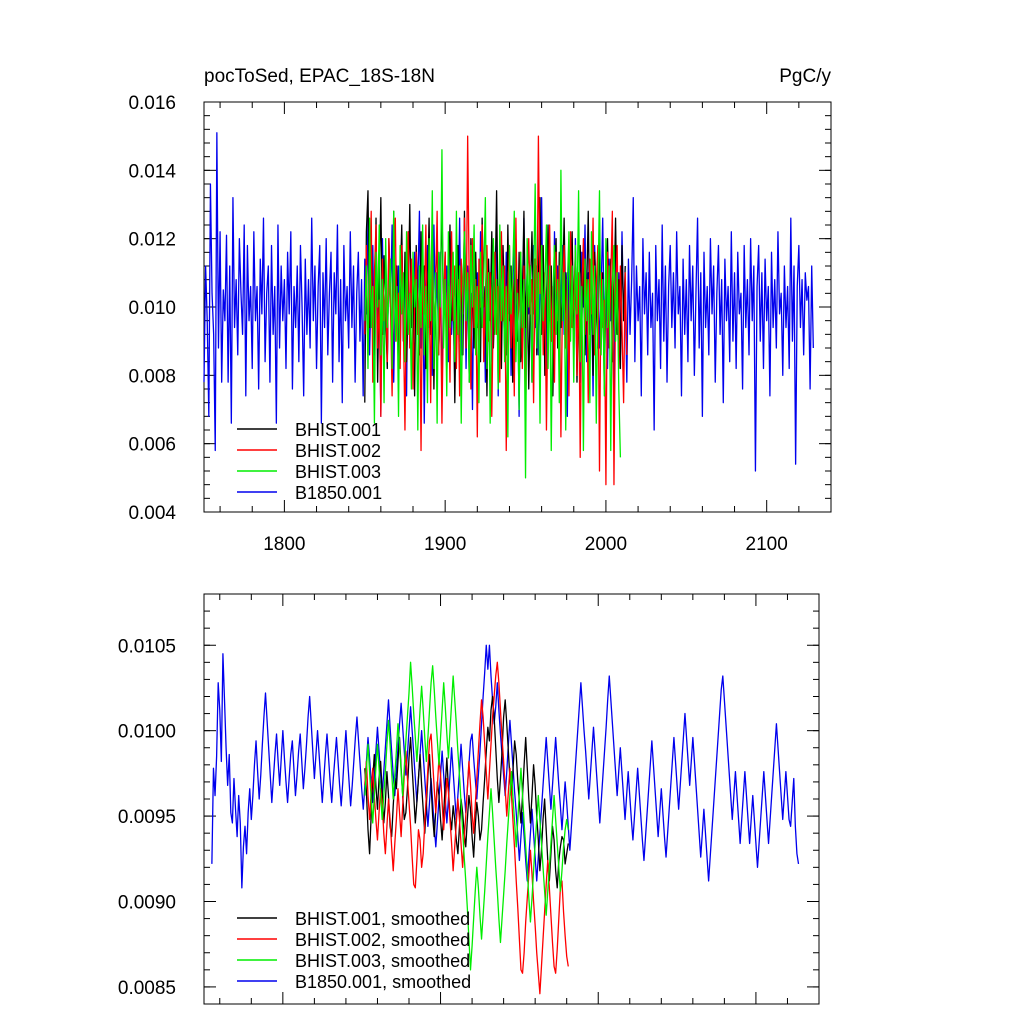  What do you see at coordinates (466, 792) in the screenshot?
I see `series-line-bhist-001-smoothed` at bounding box center [466, 792].